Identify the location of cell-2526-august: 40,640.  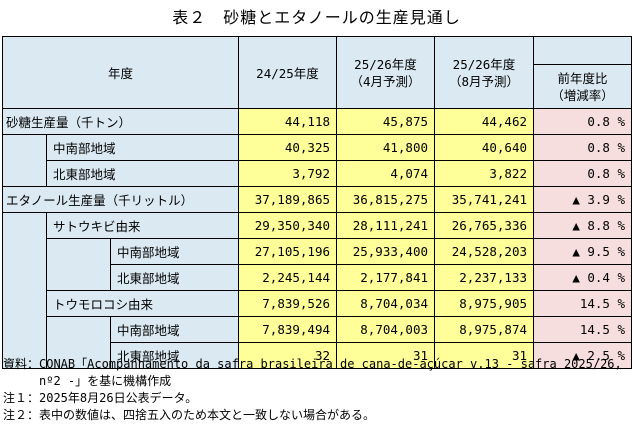
(484, 147).